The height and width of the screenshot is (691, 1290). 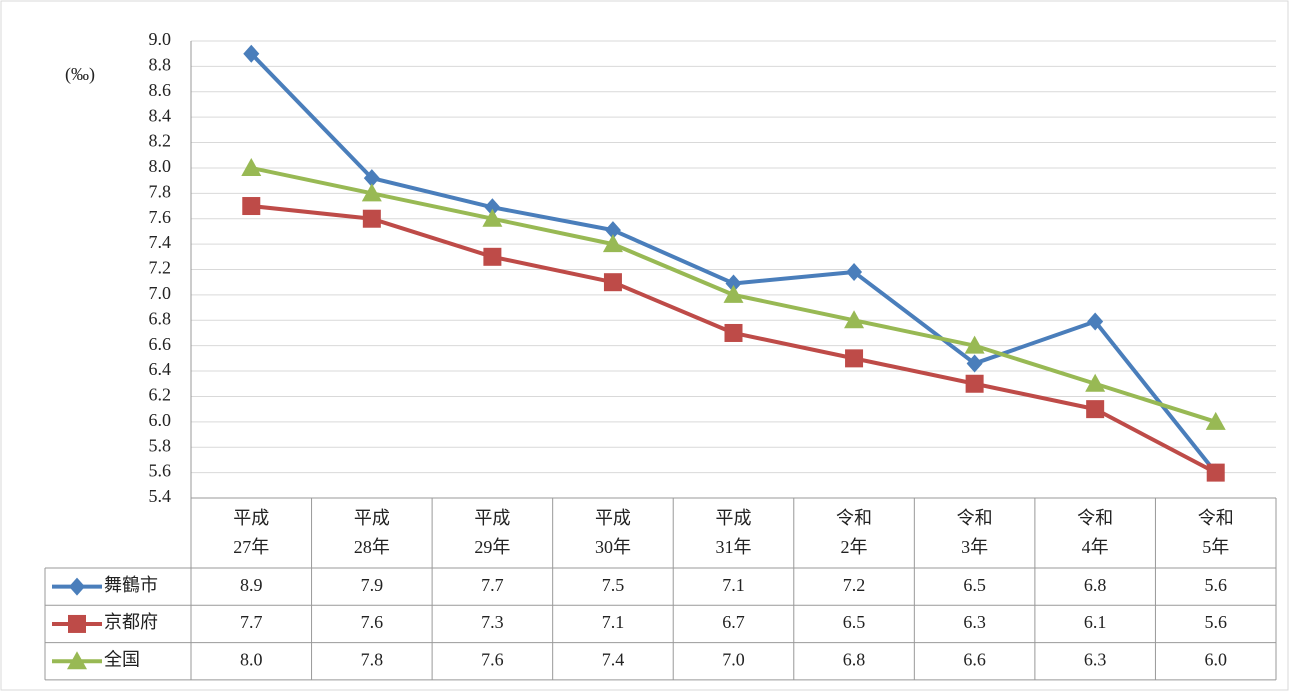 What do you see at coordinates (160, 268) in the screenshot?
I see `y-tick-label: 7.2` at bounding box center [160, 268].